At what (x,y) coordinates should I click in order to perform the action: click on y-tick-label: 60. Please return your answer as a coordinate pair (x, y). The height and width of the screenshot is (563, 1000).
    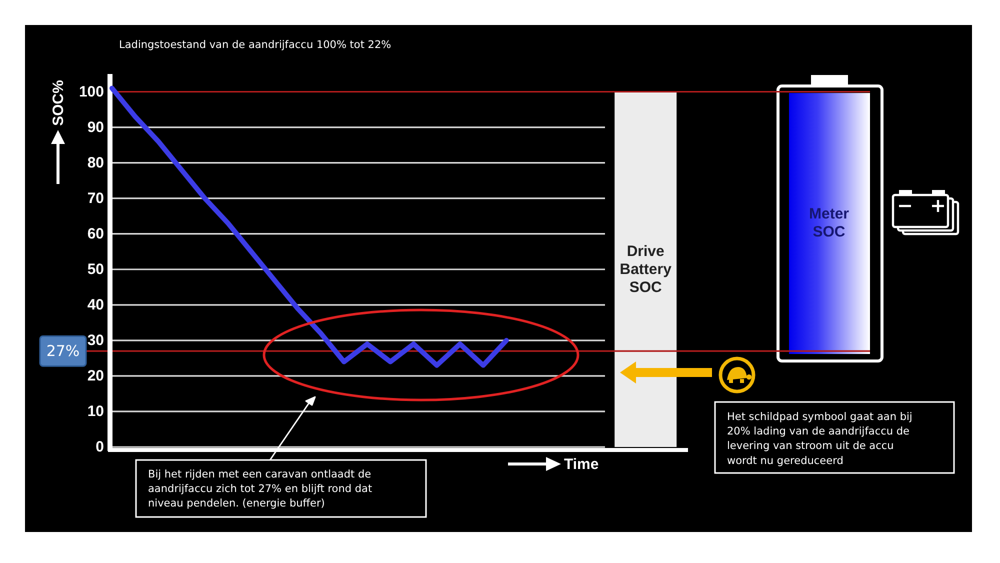
    Looking at the image, I should click on (95, 233).